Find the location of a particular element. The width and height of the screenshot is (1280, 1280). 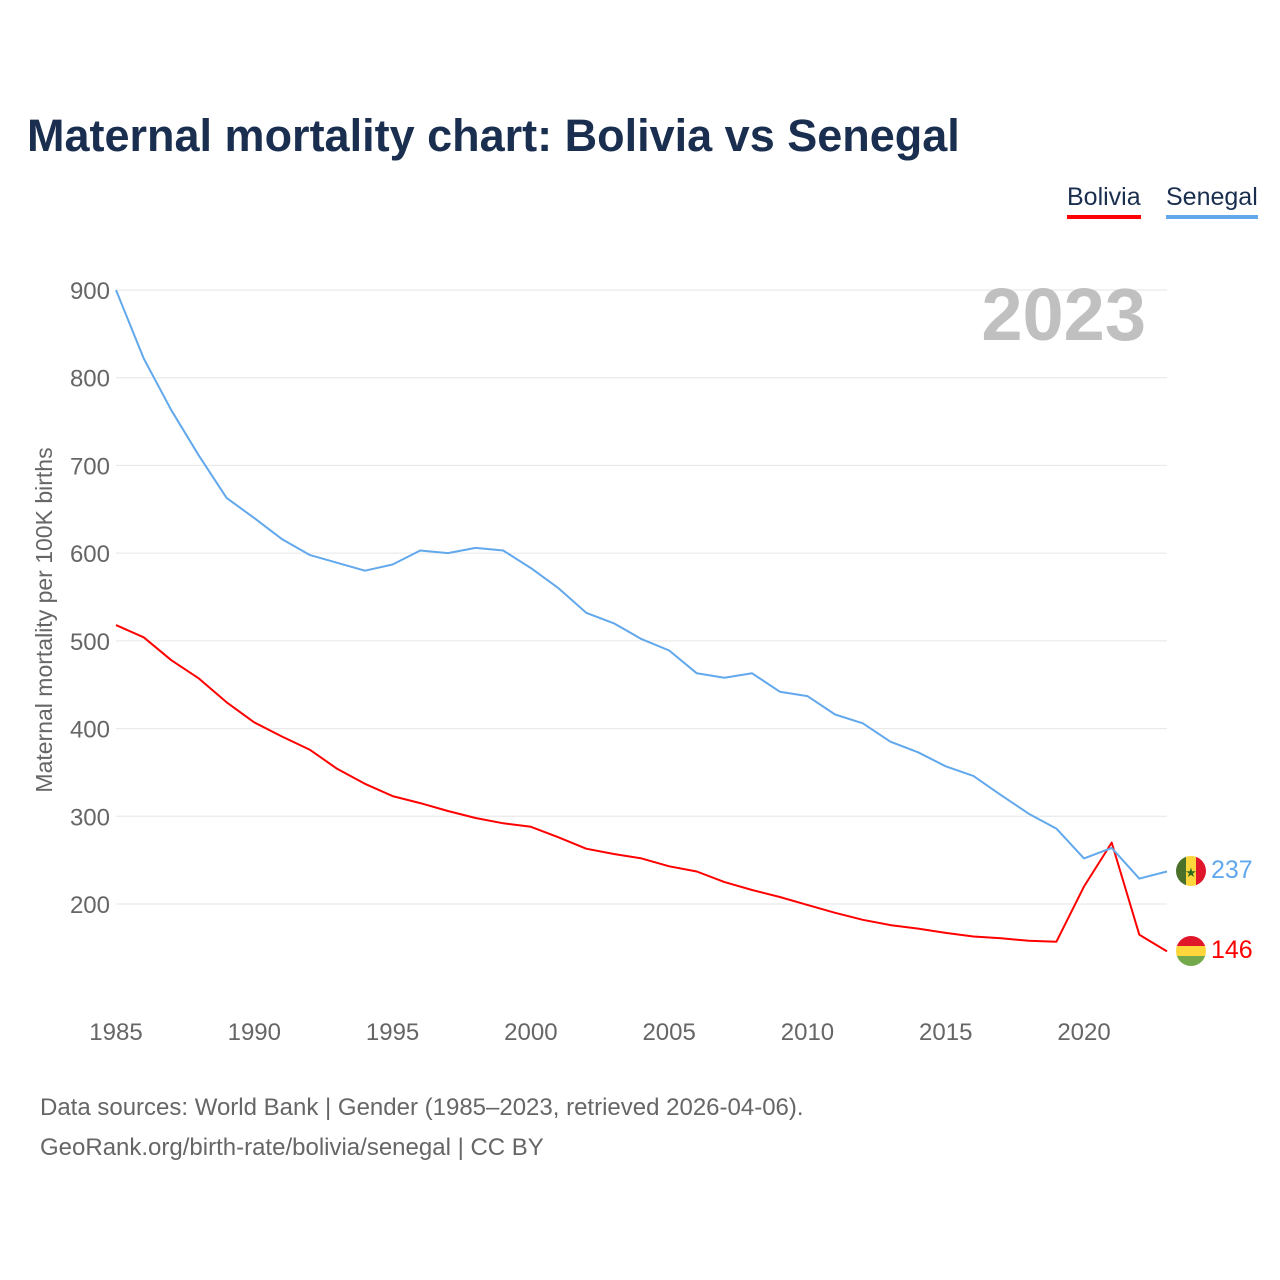

senegal-flag-icon: ★ is located at coordinates (1191, 871).